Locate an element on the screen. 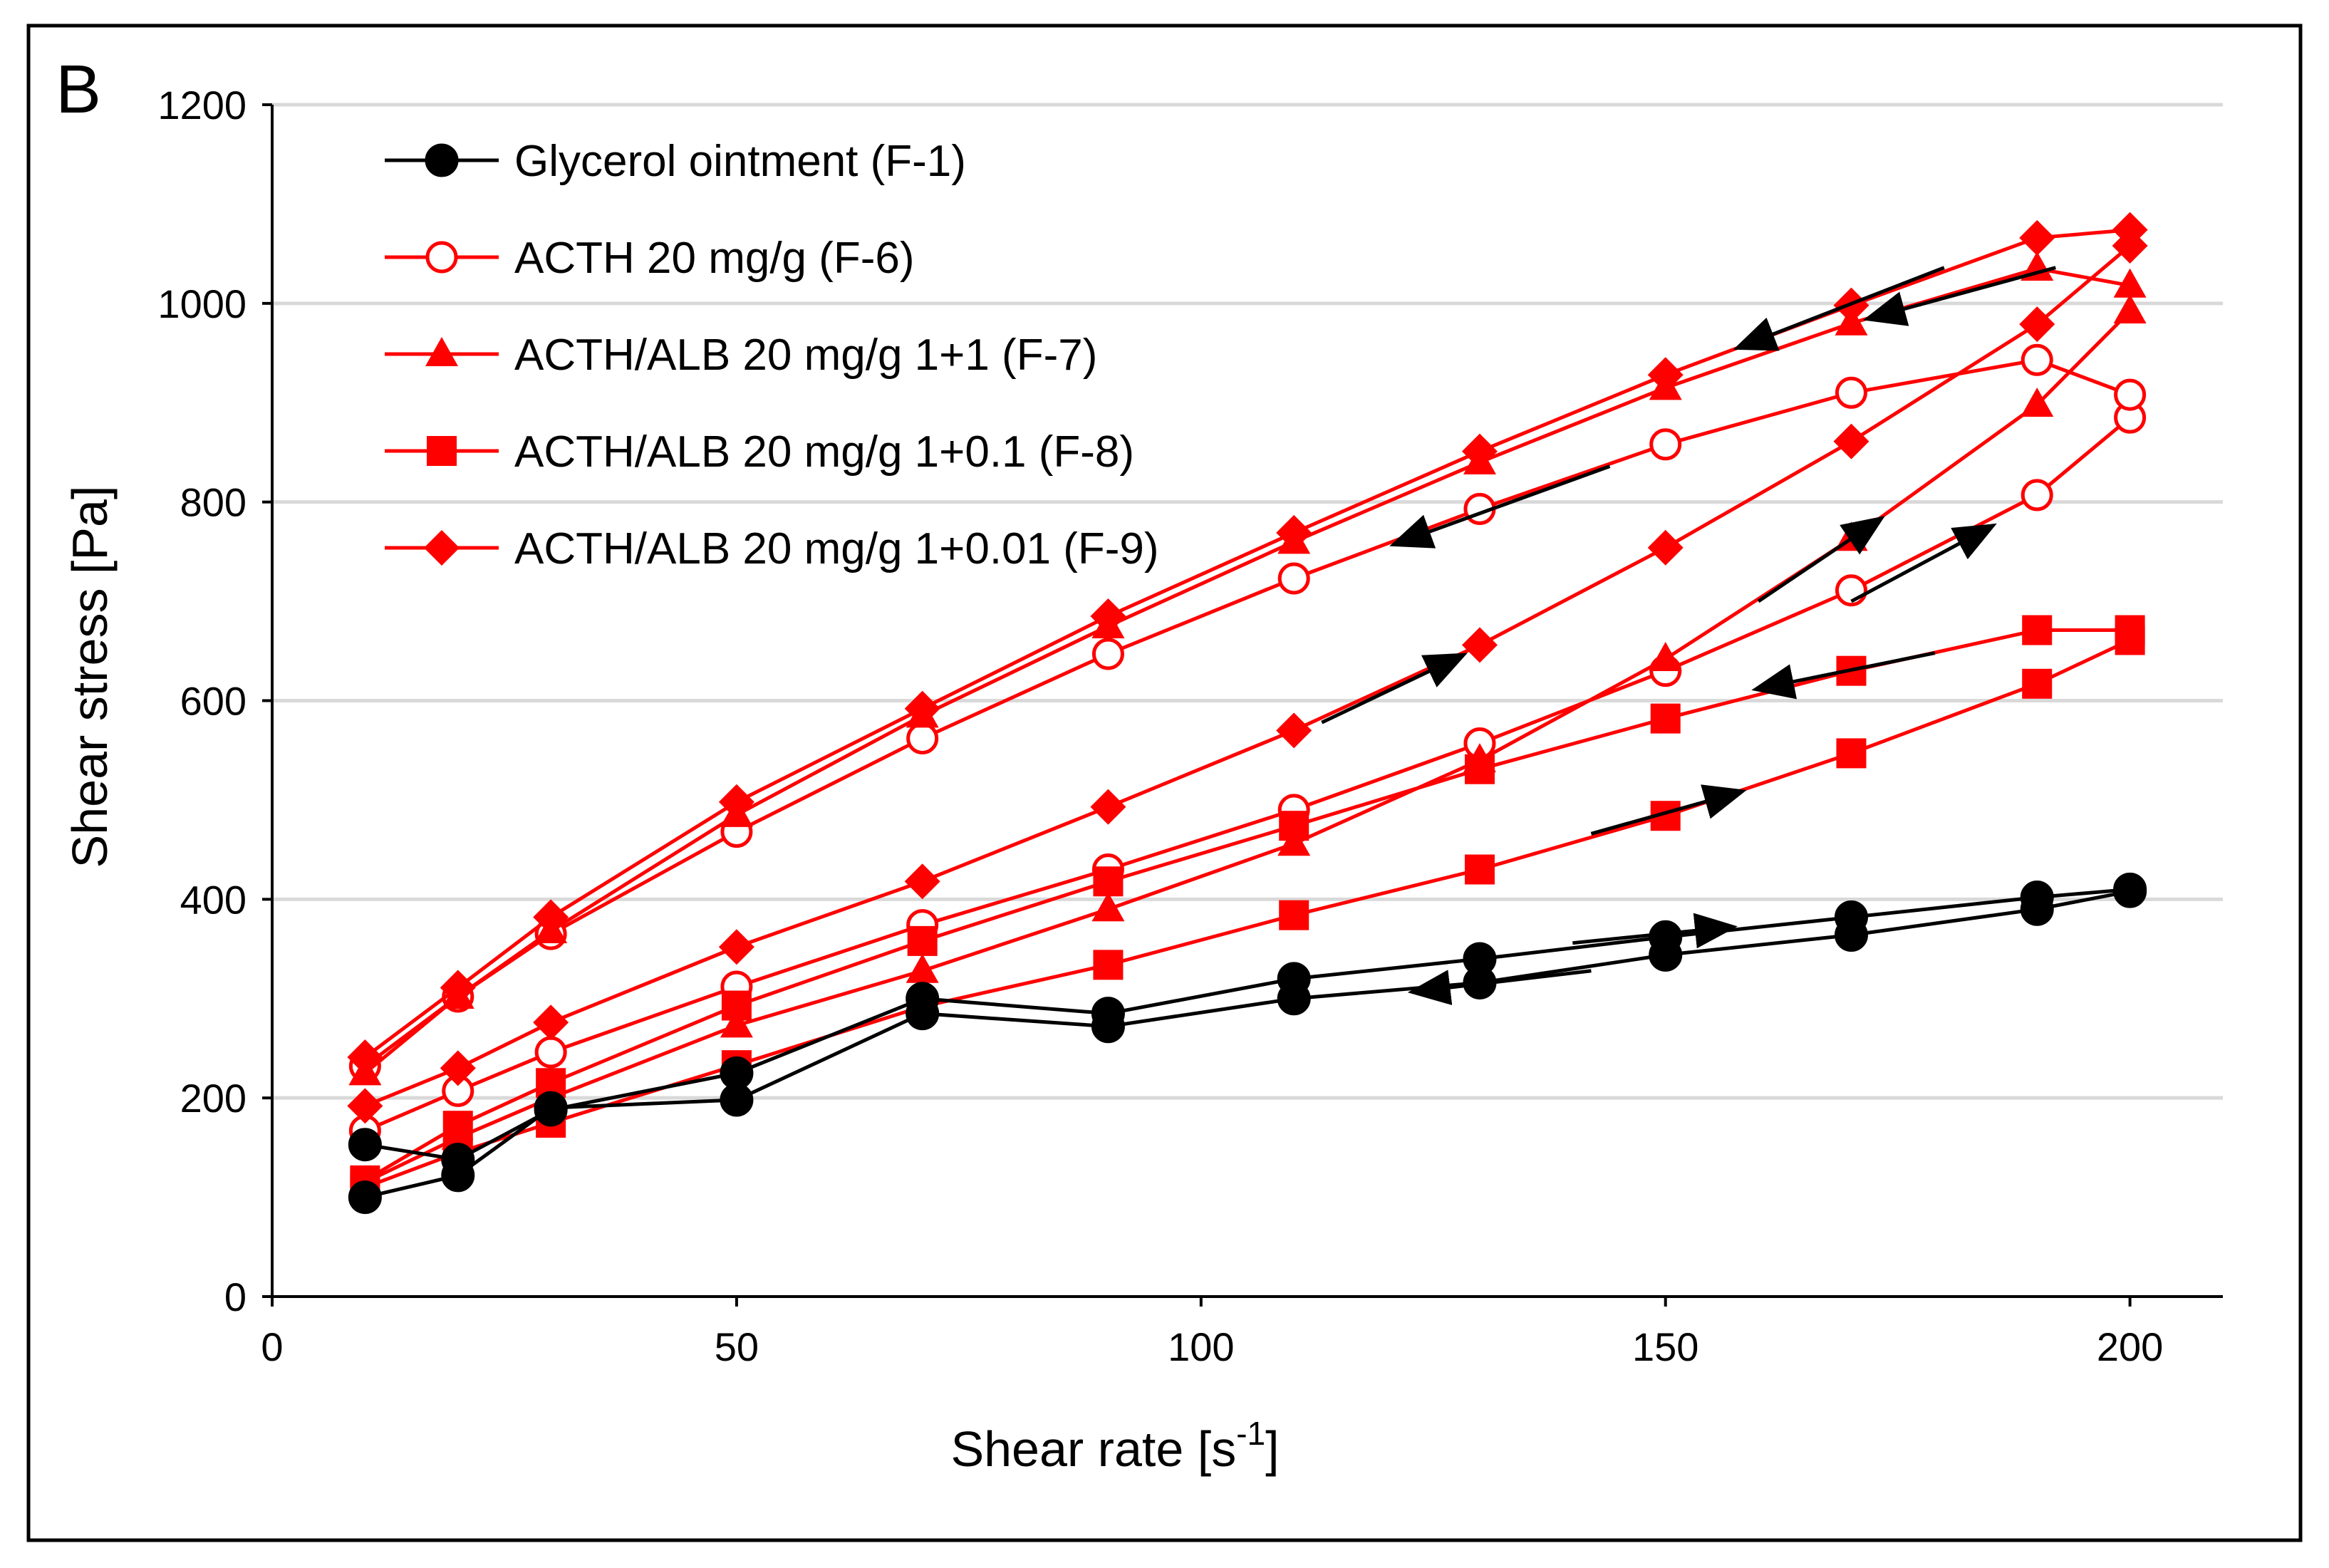 Image resolution: width=2329 pixels, height=1568 pixels. x-axis-title-superscript: -1 is located at coordinates (1250, 1433).